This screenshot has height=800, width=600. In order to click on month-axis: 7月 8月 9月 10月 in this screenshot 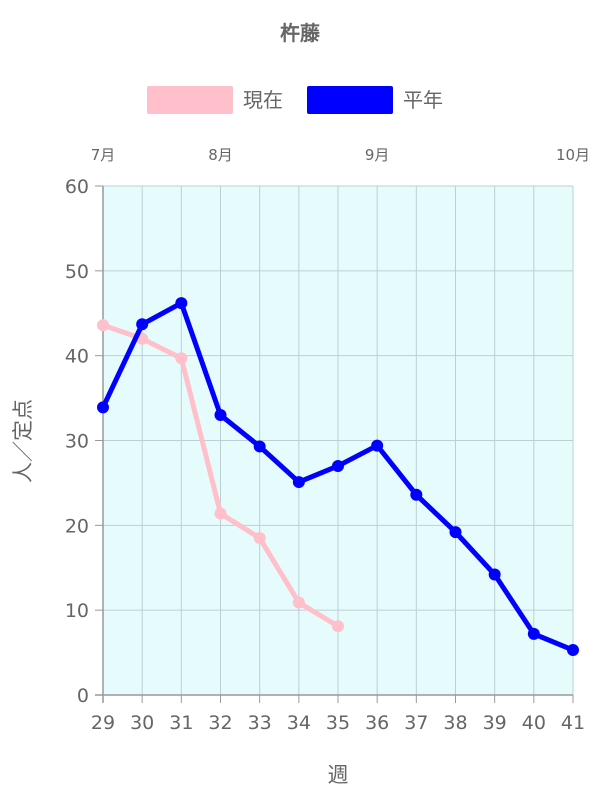, I will do `click(340, 155)`.